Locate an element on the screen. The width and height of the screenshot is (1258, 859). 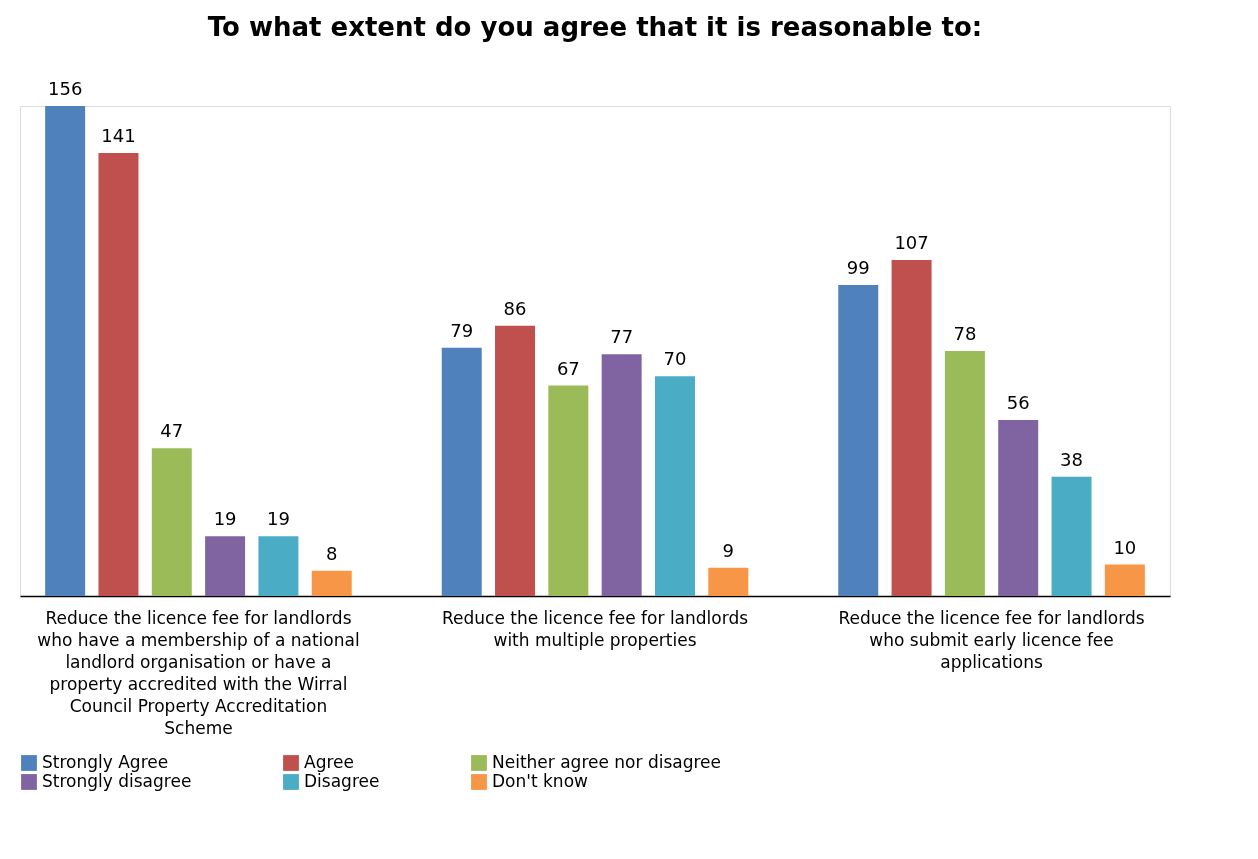
data-label: 70 is located at coordinates (675, 359).